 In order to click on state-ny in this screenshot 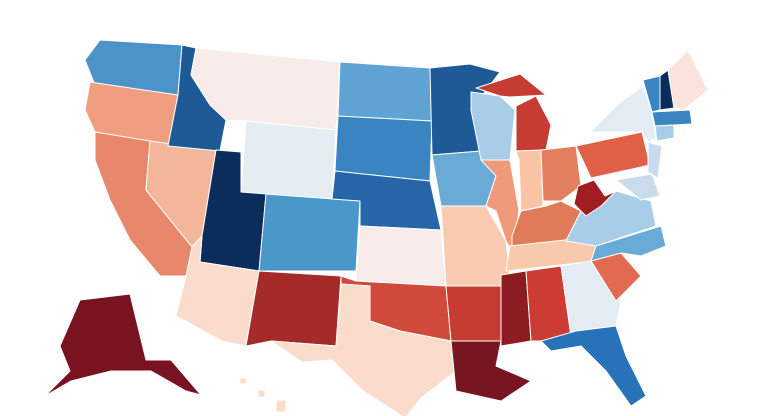, I will do `click(623, 114)`.